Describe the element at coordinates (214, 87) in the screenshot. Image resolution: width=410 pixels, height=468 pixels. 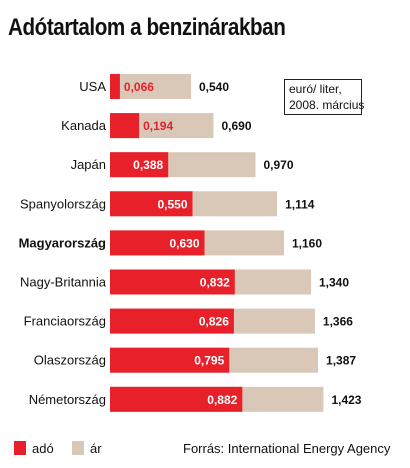
I see `price-value-label: 0,540` at that location.